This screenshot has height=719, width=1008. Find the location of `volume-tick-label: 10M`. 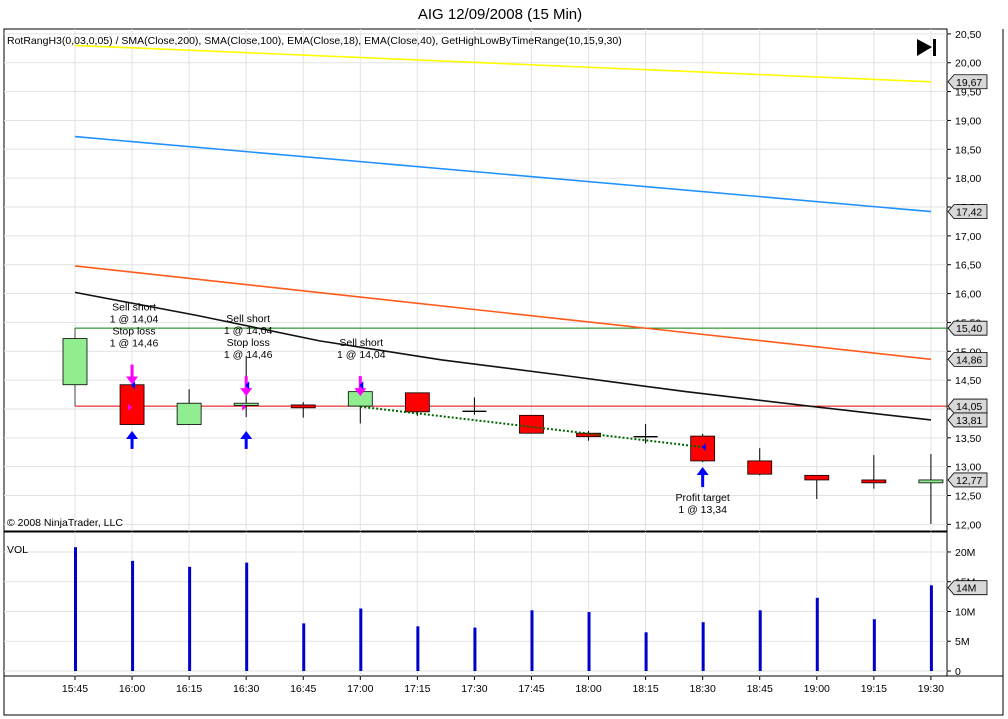

volume-tick-label: 10M is located at coordinates (965, 612).